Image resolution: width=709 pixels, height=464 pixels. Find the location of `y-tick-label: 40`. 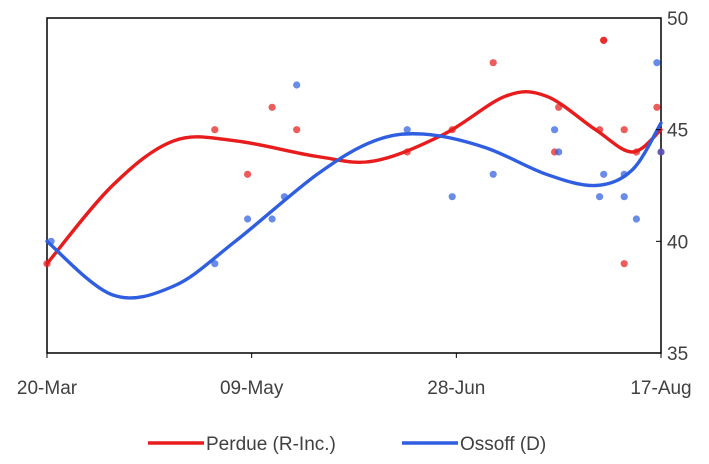

y-tick-label: 40 is located at coordinates (677, 242).